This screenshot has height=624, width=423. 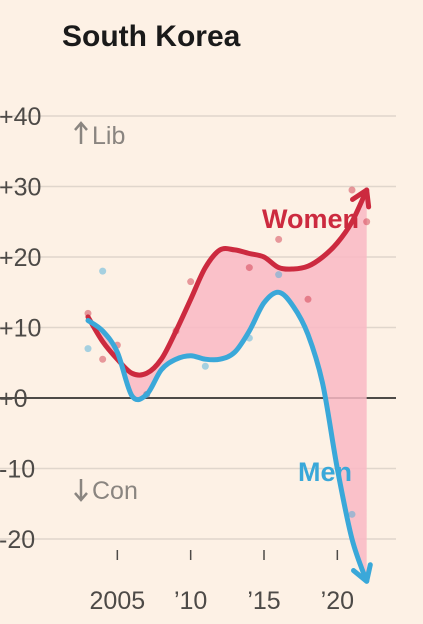 I want to click on x-axis-ticks: 2005 ’10 ’15 ’20, so click(x=222, y=582).